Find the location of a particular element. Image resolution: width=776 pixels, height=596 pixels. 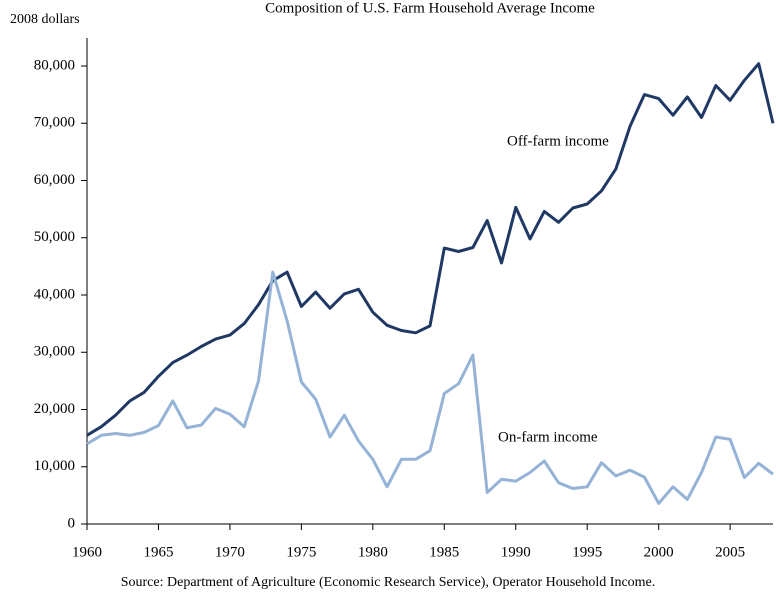

x-tick-label: 2000 is located at coordinates (659, 552).